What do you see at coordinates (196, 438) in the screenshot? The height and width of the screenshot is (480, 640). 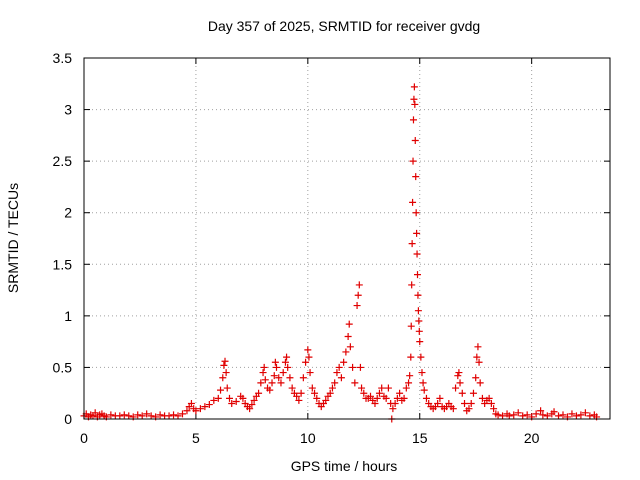 I see `x-tick-label: 5` at bounding box center [196, 438].